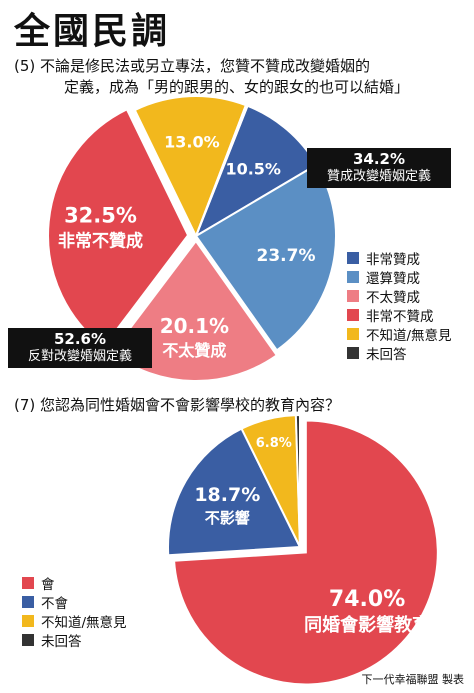 The width and height of the screenshot is (474, 693). What do you see at coordinates (253, 169) in the screenshot?
I see `slice-label-非常贊成: 10.5%` at bounding box center [253, 169].